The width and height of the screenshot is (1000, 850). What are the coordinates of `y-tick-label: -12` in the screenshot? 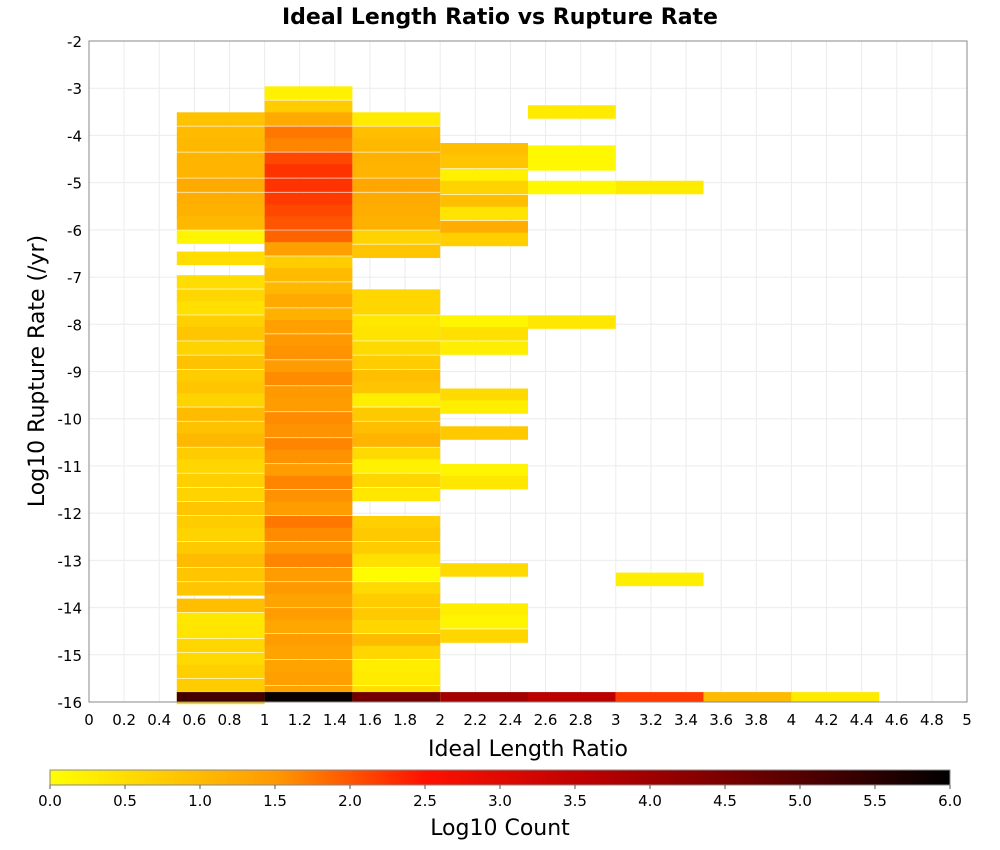 It's located at (70, 514).